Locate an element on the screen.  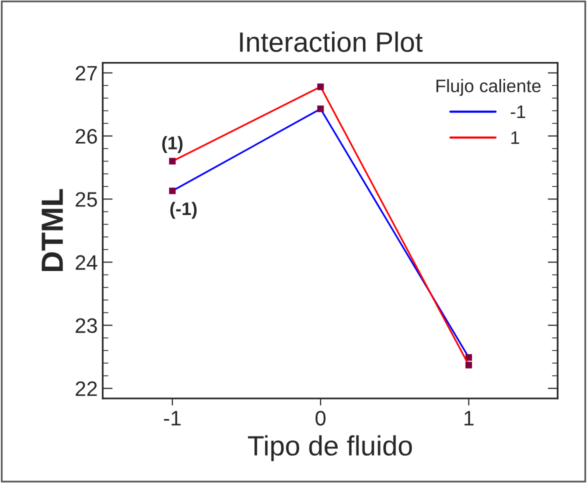
x-tick-label: 1 is located at coordinates (469, 418).